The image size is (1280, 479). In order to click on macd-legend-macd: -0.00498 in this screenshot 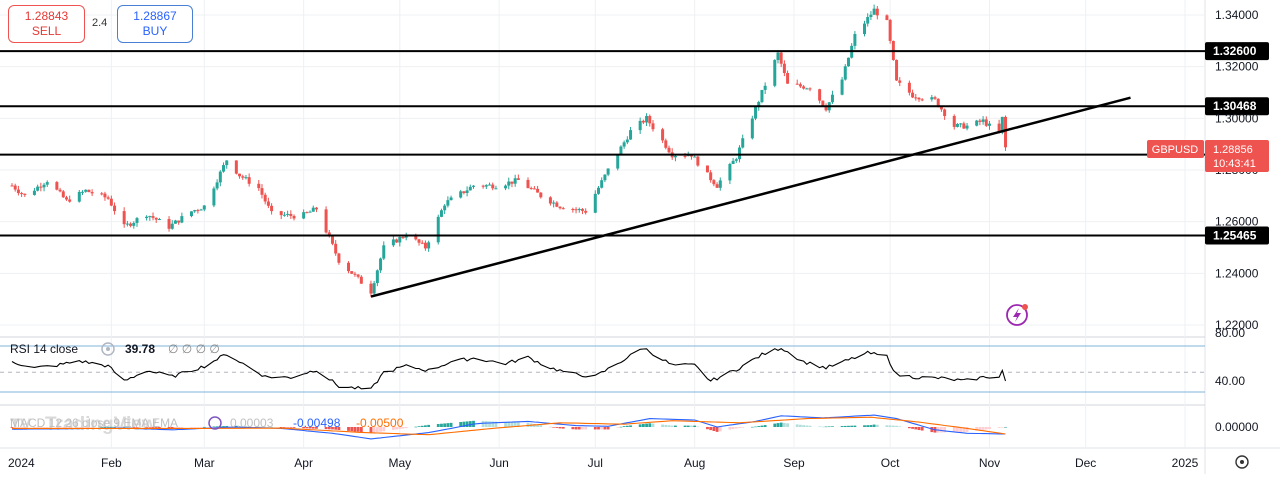, I will do `click(317, 423)`.